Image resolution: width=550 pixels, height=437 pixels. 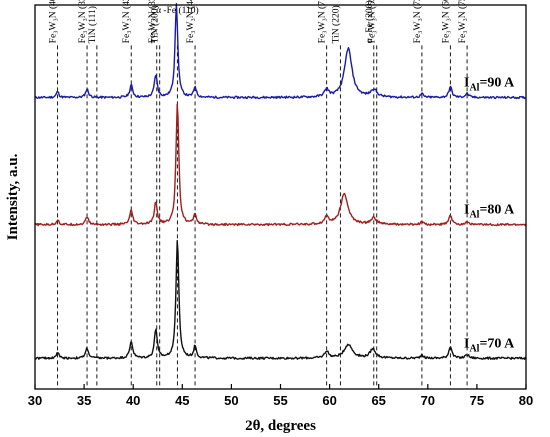 I want to click on x-axis-title: 2θ, degrees, so click(x=280, y=426).